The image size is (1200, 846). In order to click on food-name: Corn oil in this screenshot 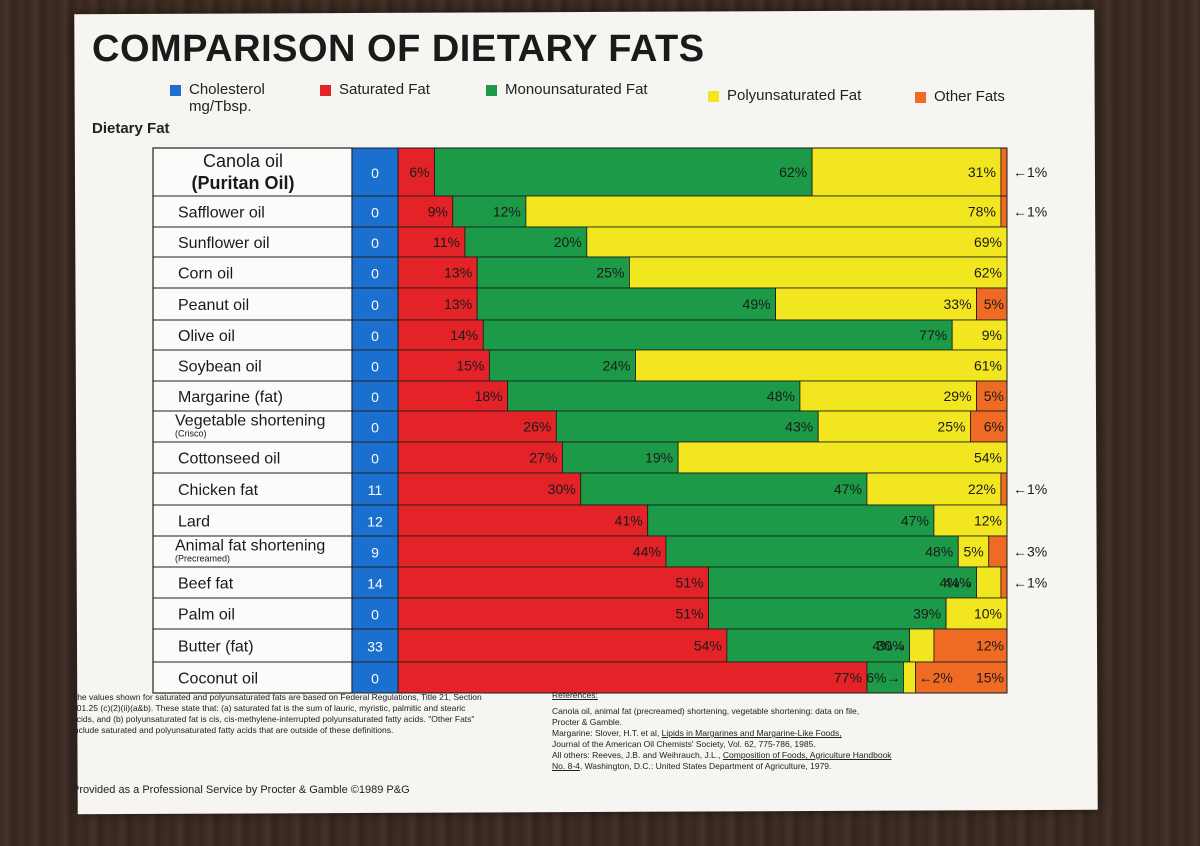, I will do `click(205, 274)`.